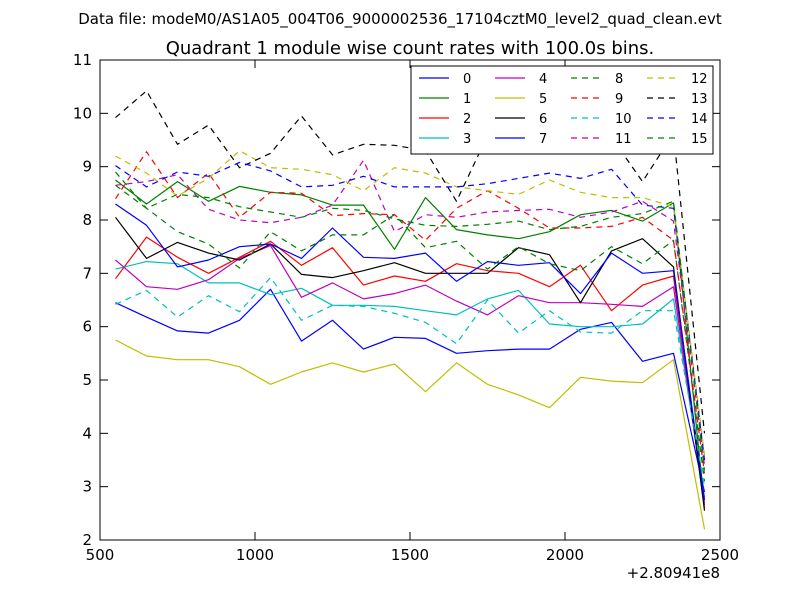 The width and height of the screenshot is (800, 600). What do you see at coordinates (87, 220) in the screenshot?
I see `y-tick-label: 8` at bounding box center [87, 220].